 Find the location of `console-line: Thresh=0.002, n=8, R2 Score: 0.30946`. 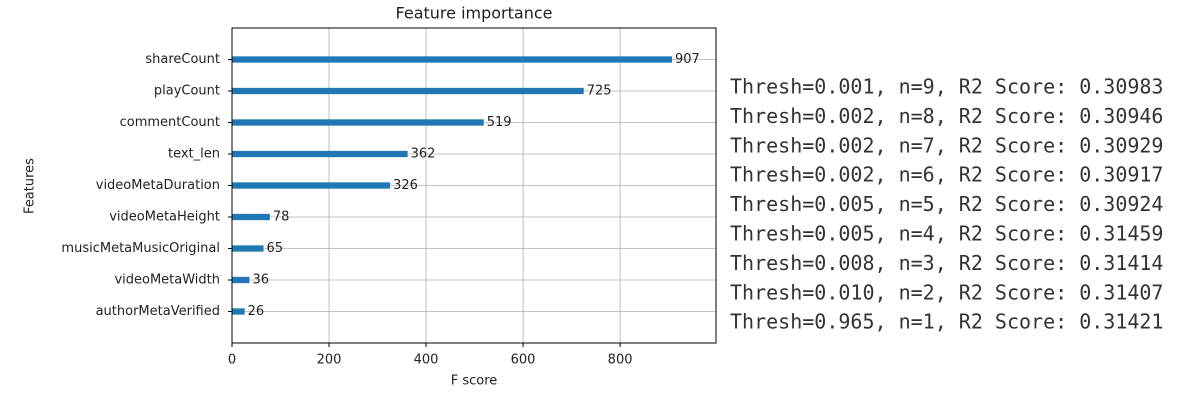

console-line: Thresh=0.002, n=8, R2 Score: 0.30946 is located at coordinates (946, 116).